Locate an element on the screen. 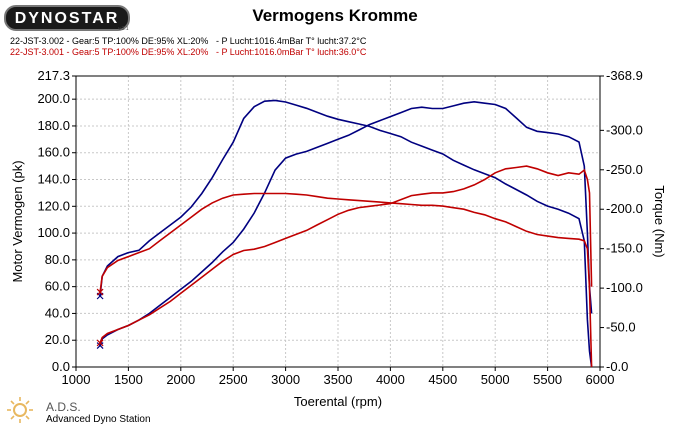 Image resolution: width=685 pixels, height=428 pixels. y-tick-label: 100.0 is located at coordinates (53, 232).